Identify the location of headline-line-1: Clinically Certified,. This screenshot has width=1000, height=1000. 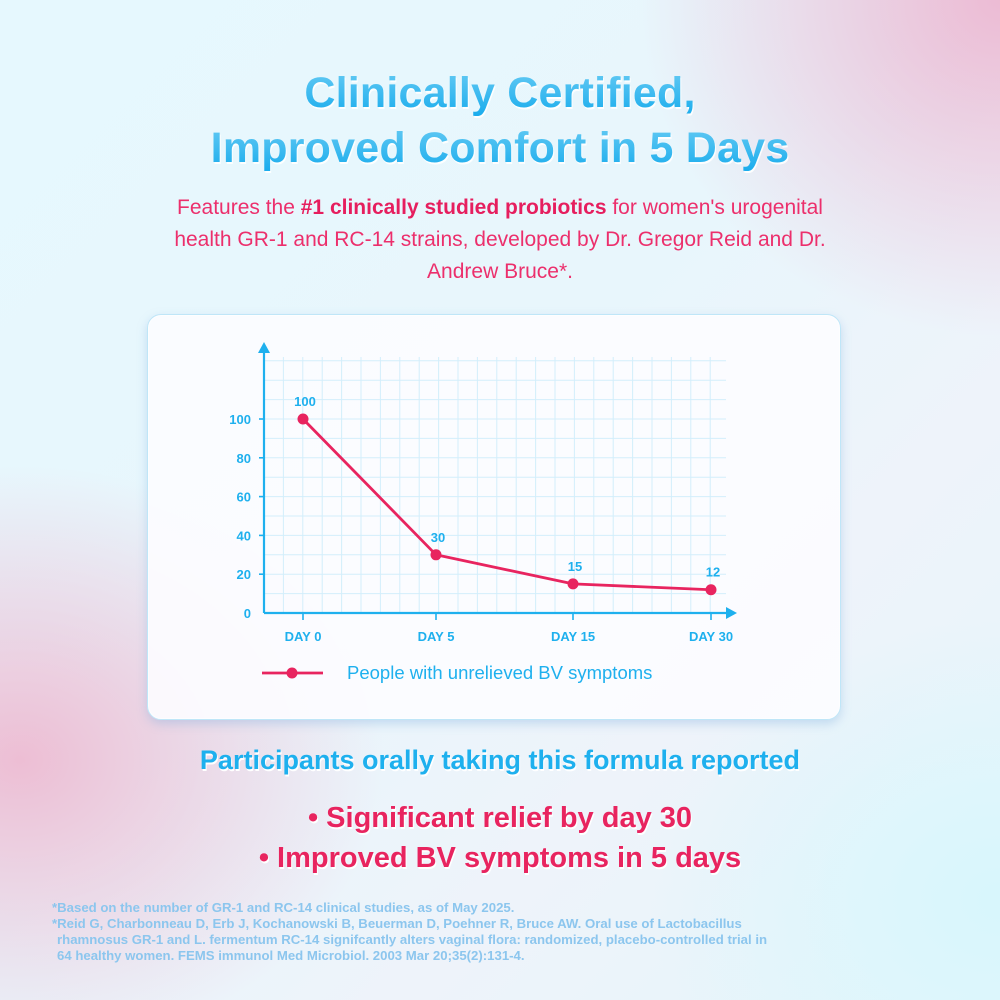
(500, 93).